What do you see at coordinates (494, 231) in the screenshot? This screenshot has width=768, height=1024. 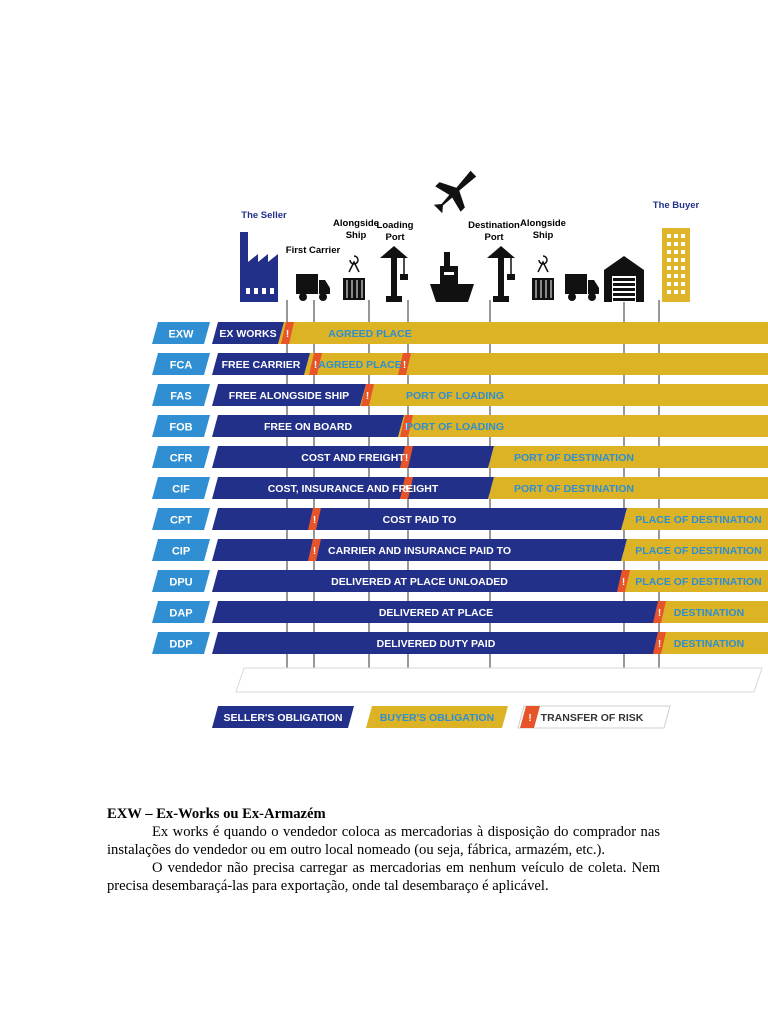 I see `point-label: Destination Port` at bounding box center [494, 231].